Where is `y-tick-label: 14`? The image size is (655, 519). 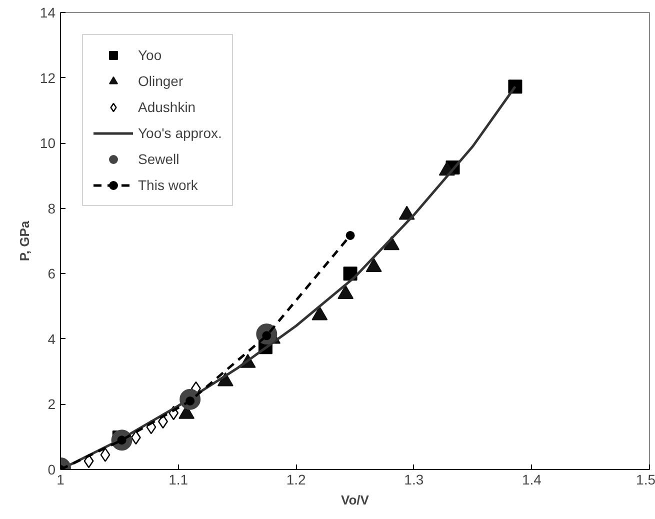 y-tick-label: 14 is located at coordinates (48, 12).